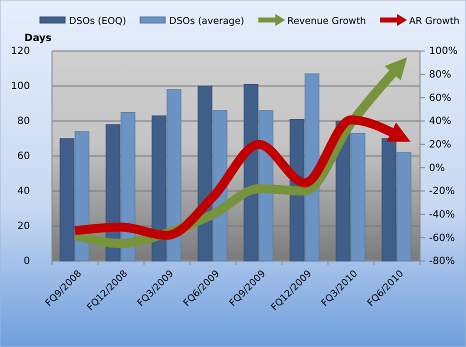  Describe the element at coordinates (442, 192) in the screenshot. I see `y2-tick-label: -20%` at that location.